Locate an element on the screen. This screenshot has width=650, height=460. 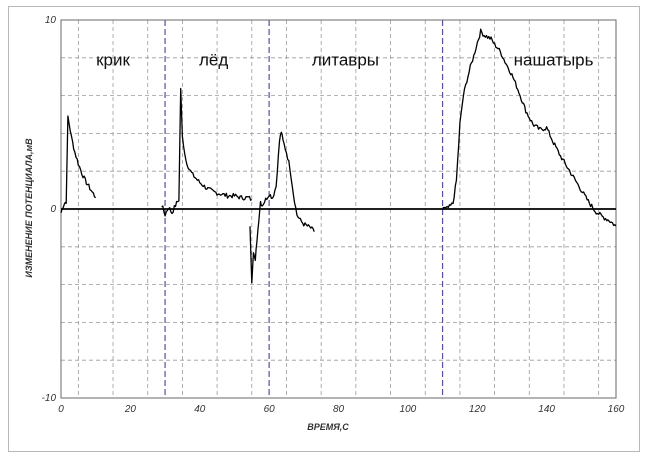
y-tick-label: -10 is located at coordinates (49, 398).